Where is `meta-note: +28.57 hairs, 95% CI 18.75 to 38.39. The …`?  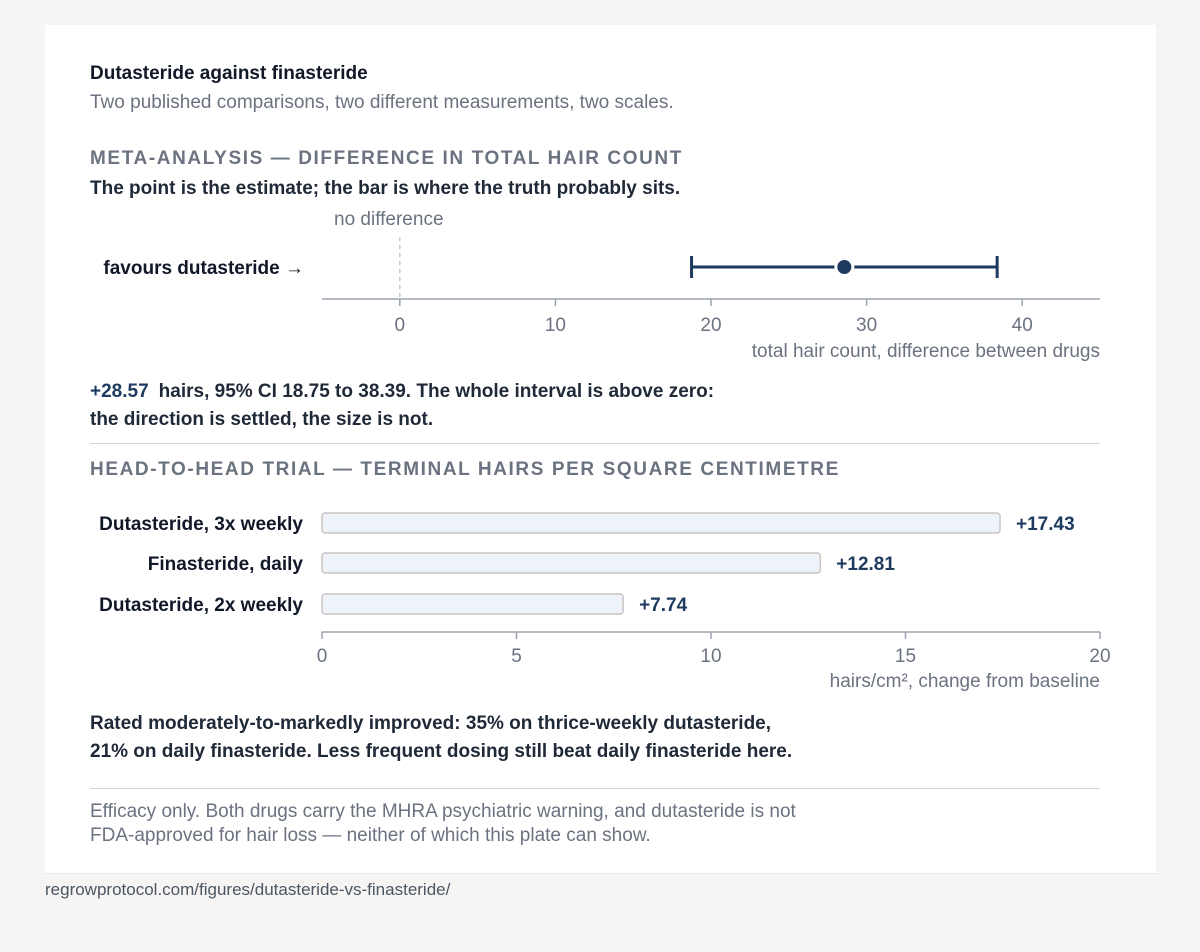 meta-note: +28.57 hairs, 95% CI 18.75 to 38.39. The … is located at coordinates (402, 406).